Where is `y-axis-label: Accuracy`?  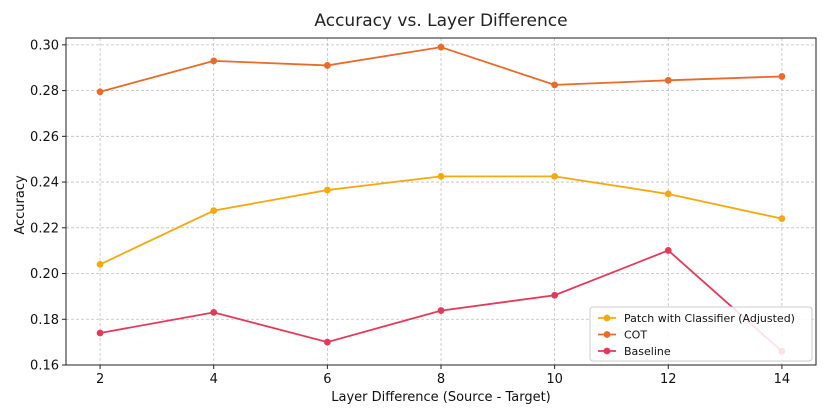
y-axis-label: Accuracy is located at coordinates (20, 205).